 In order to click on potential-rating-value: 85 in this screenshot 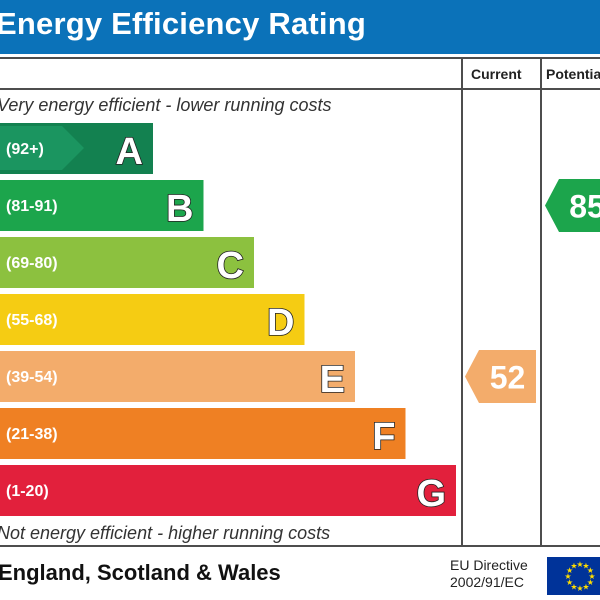, I will do `click(584, 207)`.